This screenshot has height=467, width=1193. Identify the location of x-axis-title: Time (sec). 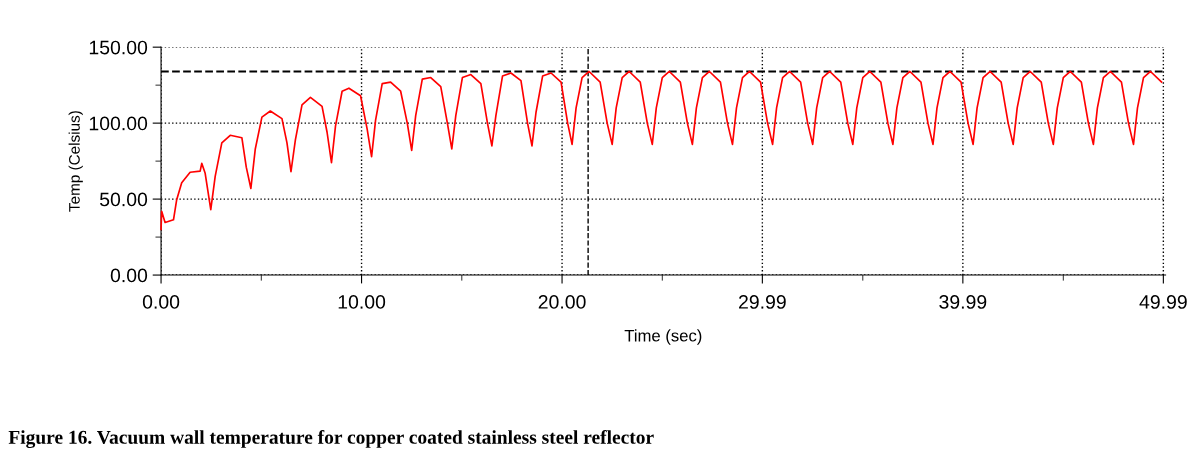
(663, 337).